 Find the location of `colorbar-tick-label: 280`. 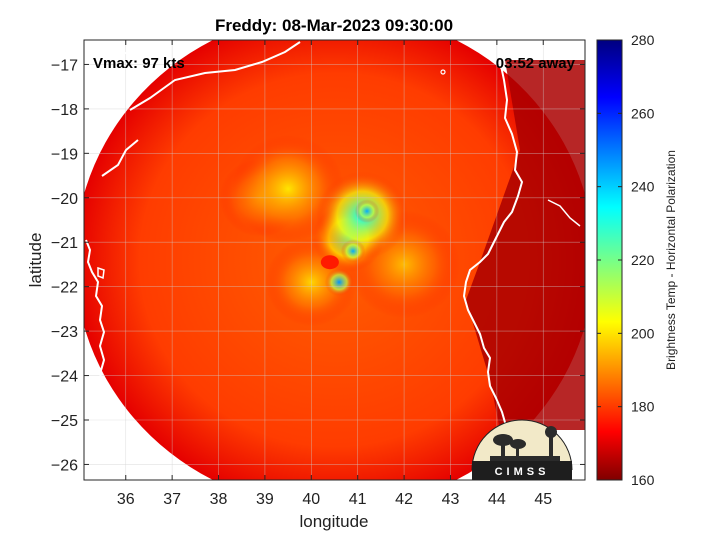

colorbar-tick-label: 280 is located at coordinates (643, 40).